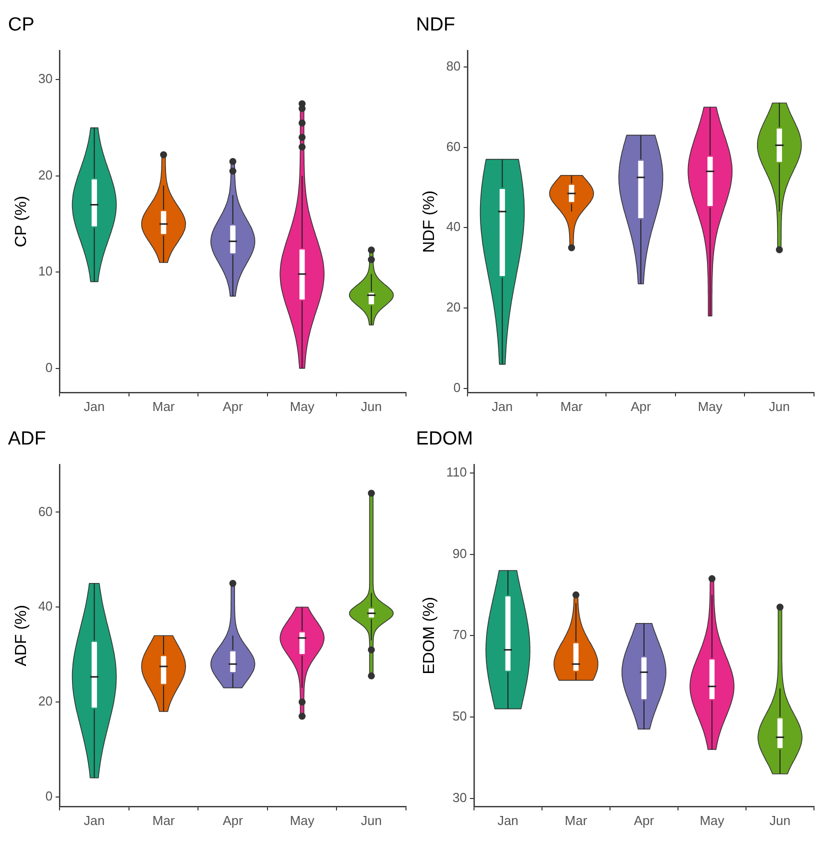  Describe the element at coordinates (459, 634) in the screenshot. I see `y-tick-label: 70` at that location.